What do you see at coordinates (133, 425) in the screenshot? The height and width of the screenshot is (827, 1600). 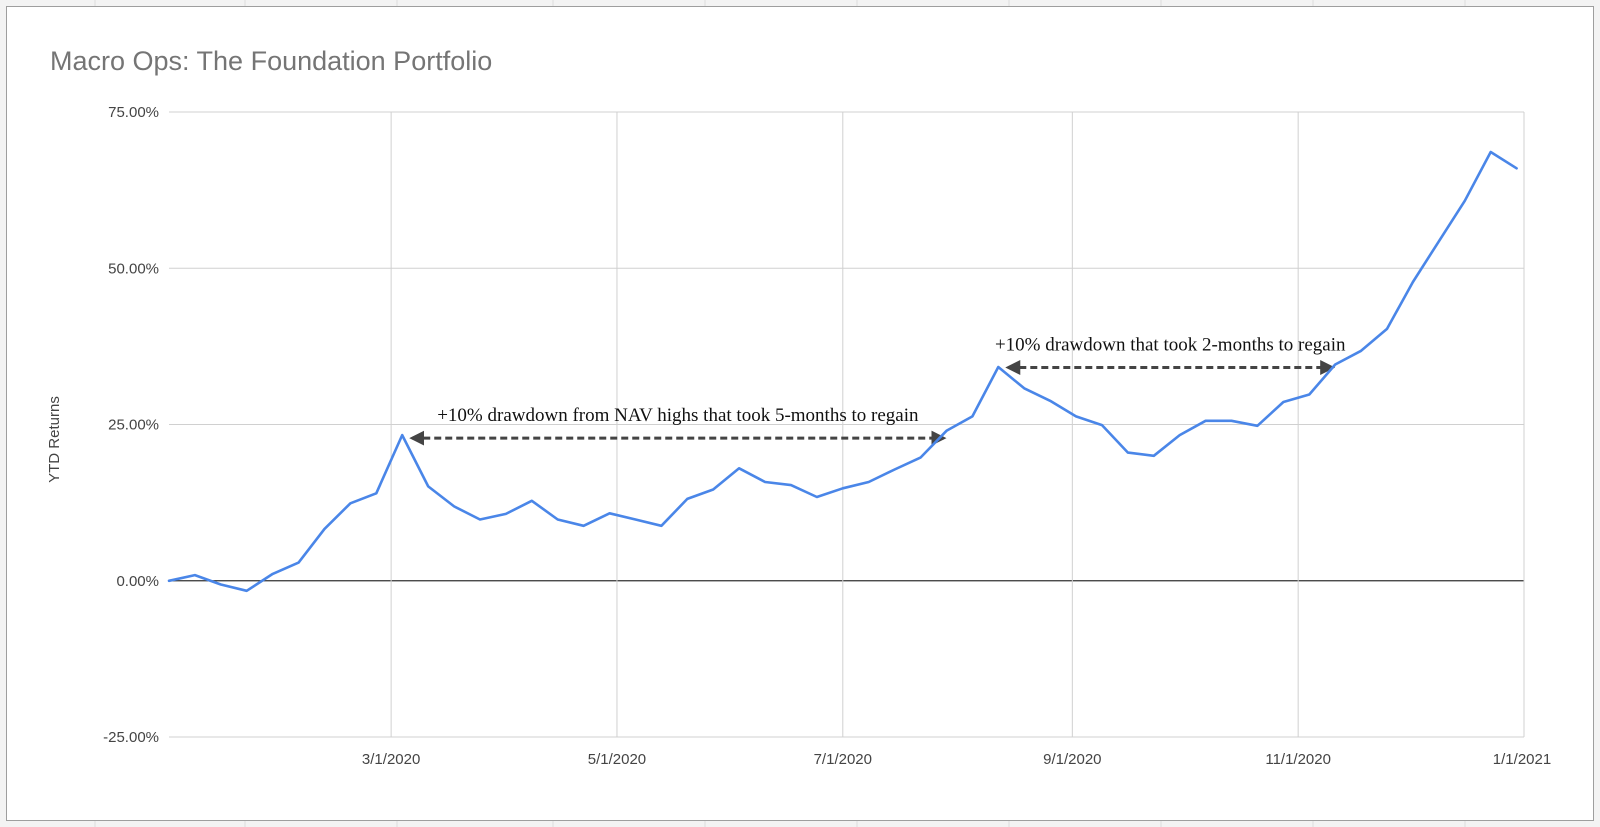 I see `y-tick-label: 25.00%` at bounding box center [133, 425].